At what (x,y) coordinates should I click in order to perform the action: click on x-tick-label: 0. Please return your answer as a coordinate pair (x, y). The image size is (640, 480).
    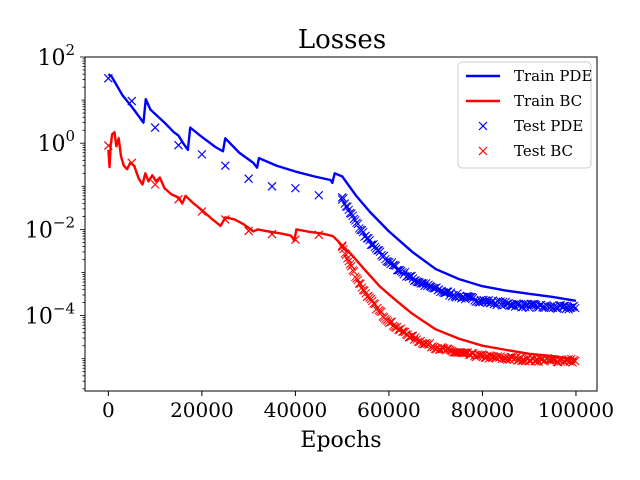
    Looking at the image, I should click on (108, 410).